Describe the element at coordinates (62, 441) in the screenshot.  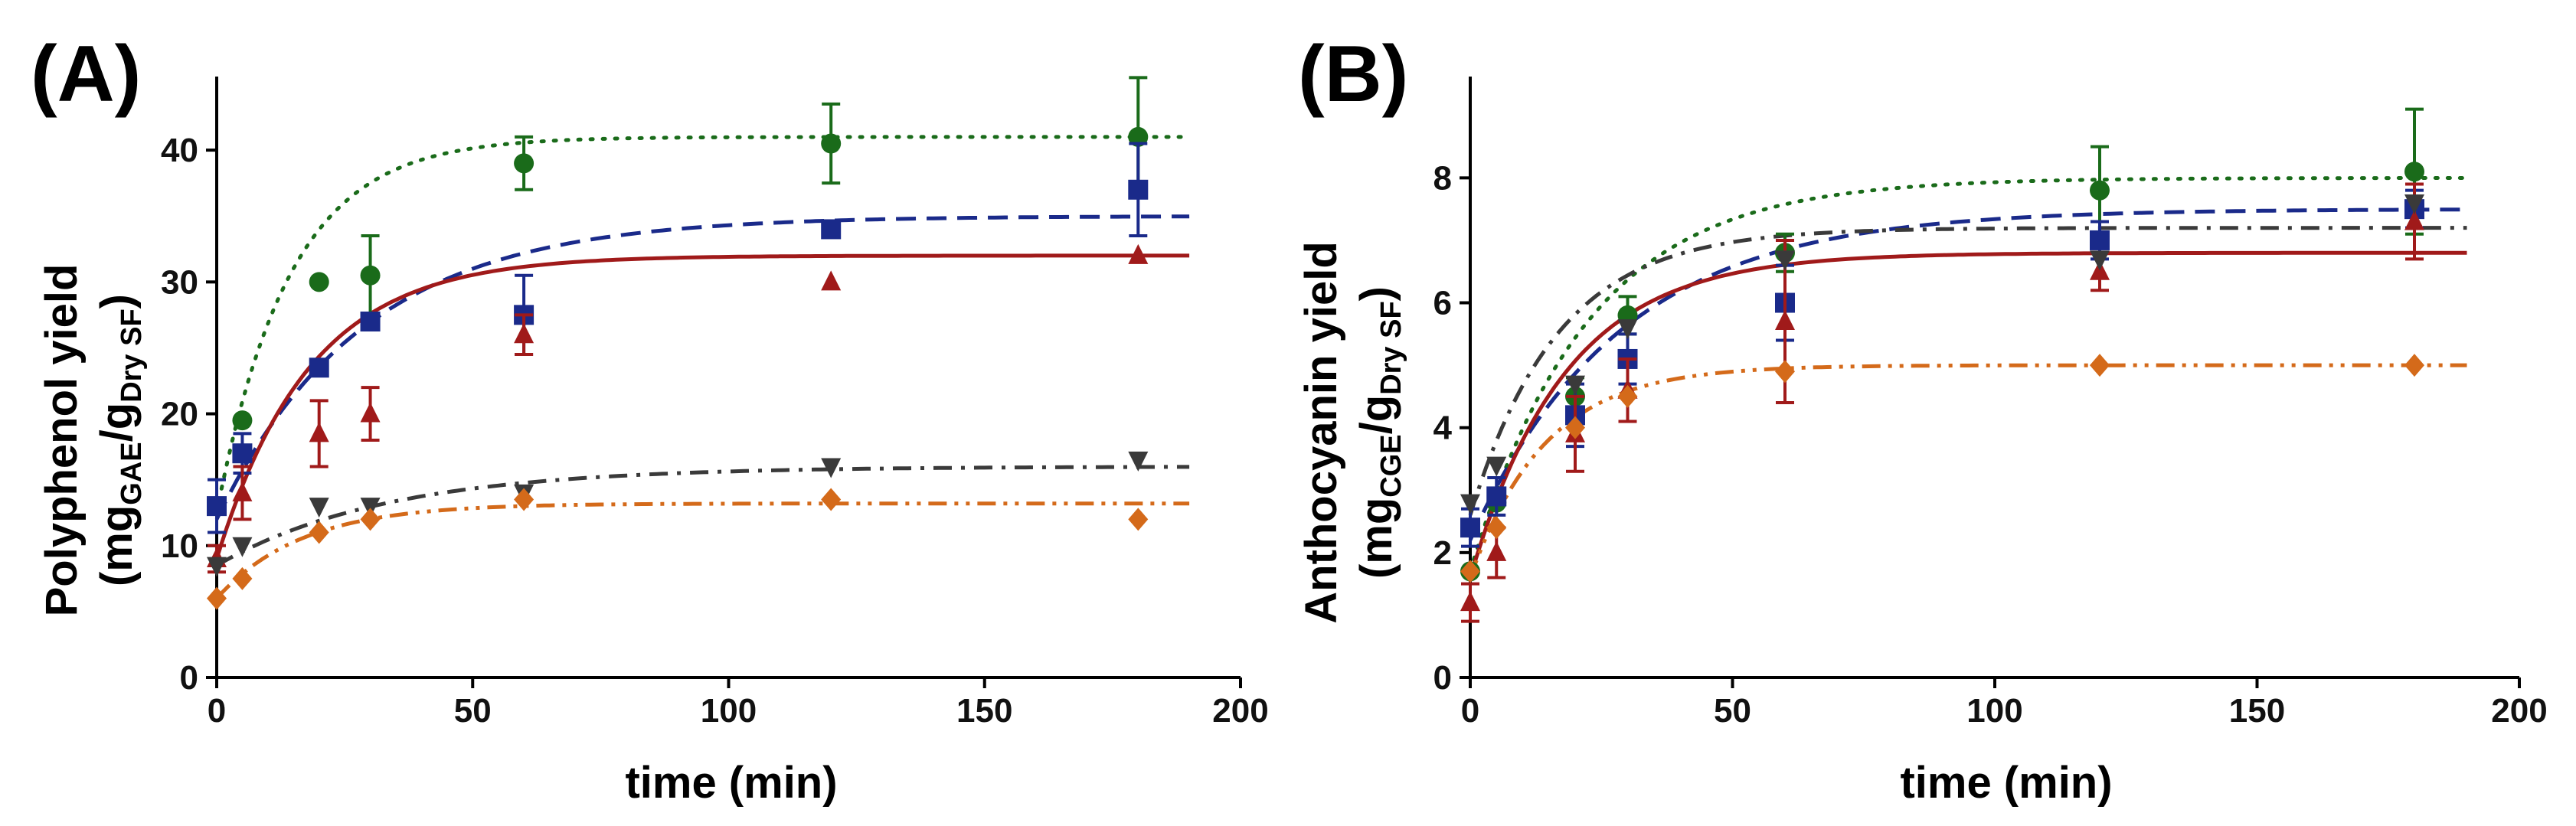
I see `panel-a-ylabel-main: Polyphenol yield` at that location.